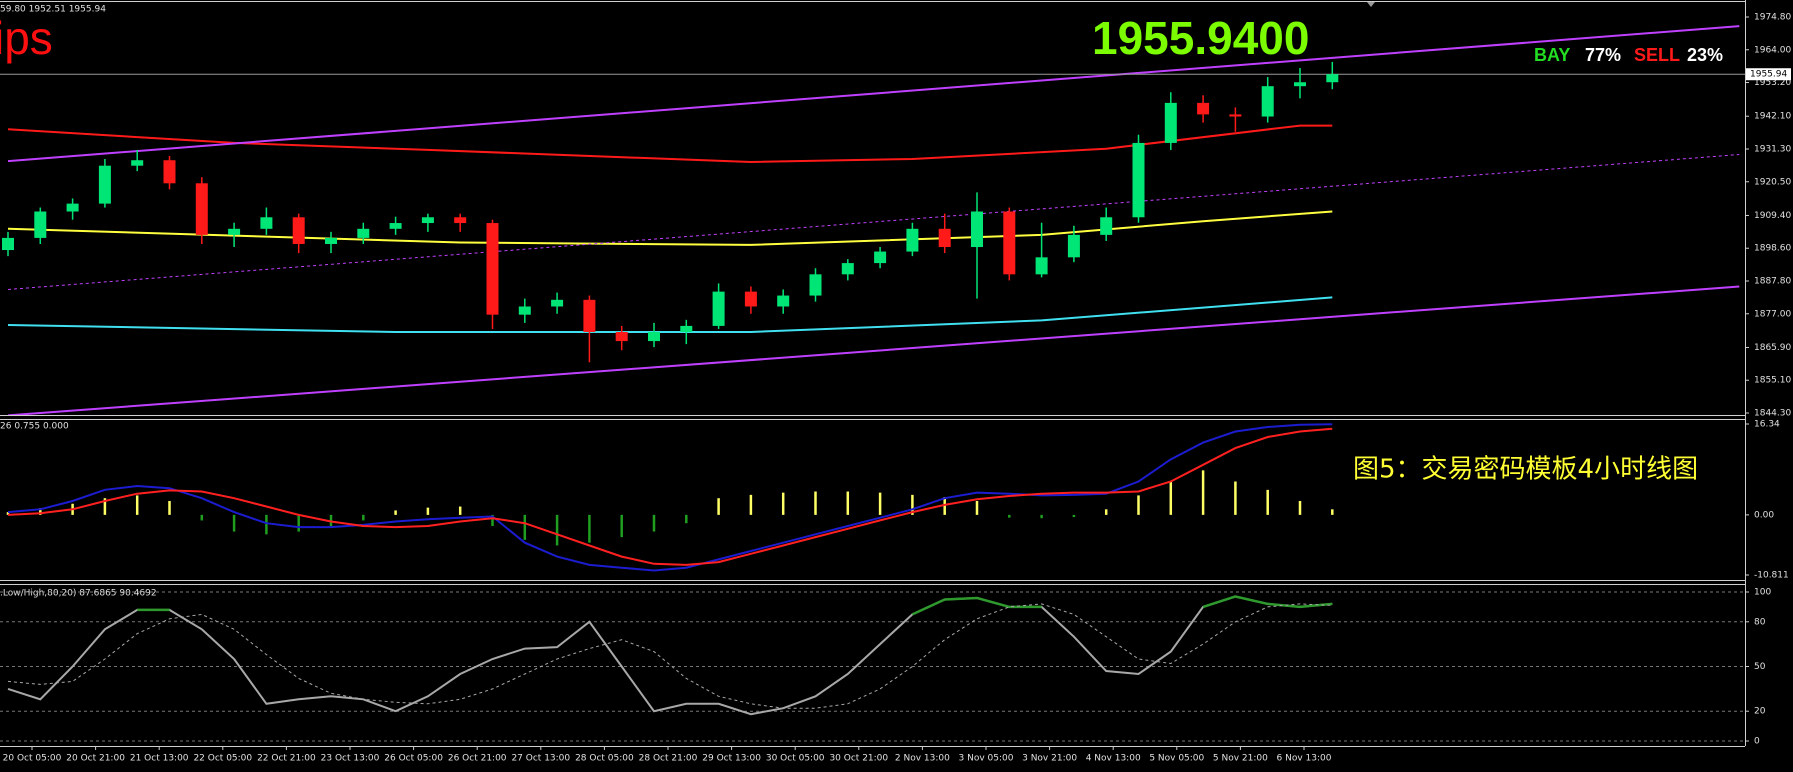 The height and width of the screenshot is (772, 1793). Describe the element at coordinates (922, 759) in the screenshot. I see `time-label: 2 Nov 13:00` at that location.